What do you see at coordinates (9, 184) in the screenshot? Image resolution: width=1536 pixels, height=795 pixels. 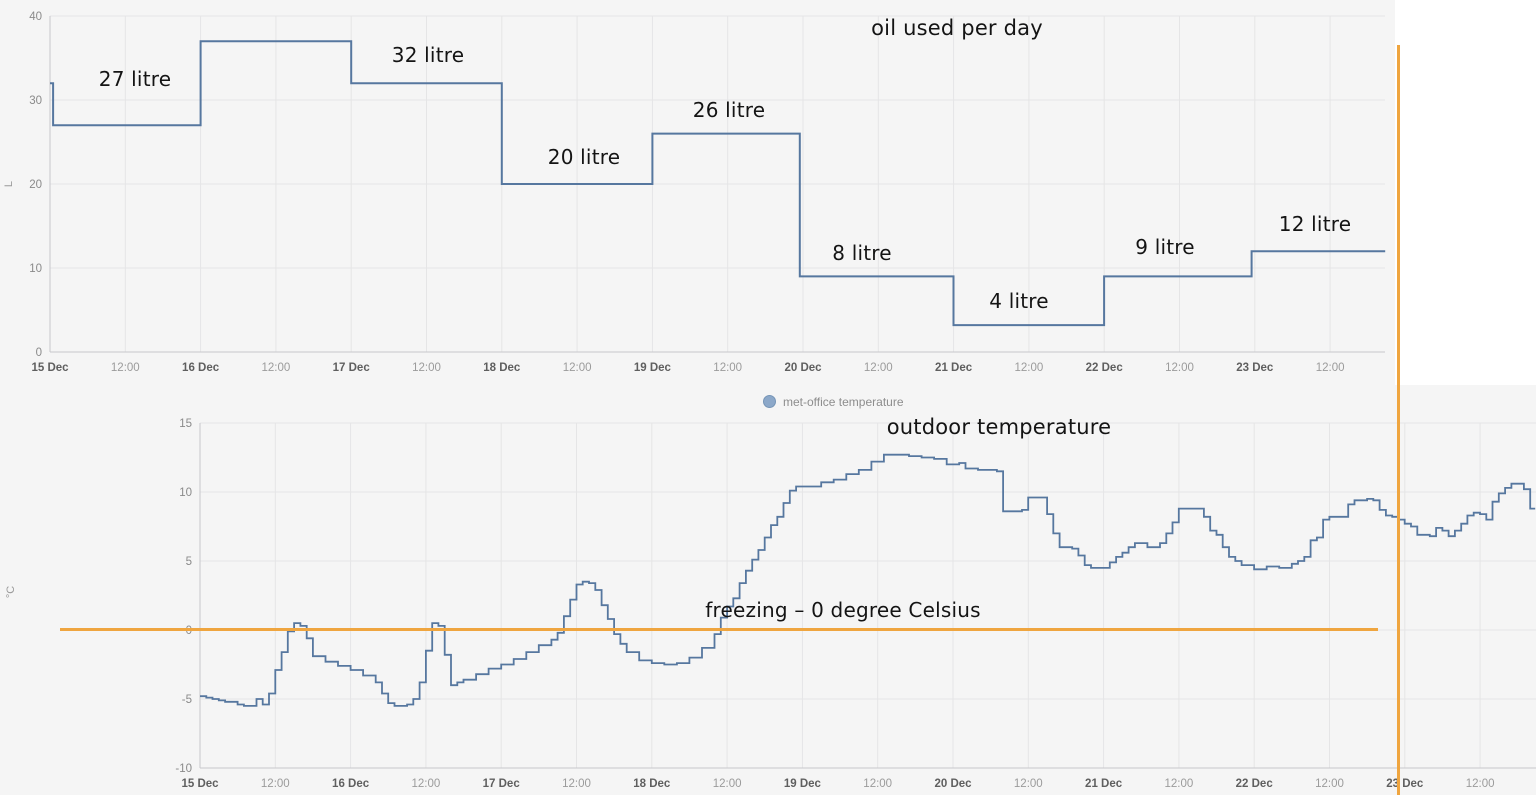 I see `y-axis-unit-label: L` at bounding box center [9, 184].